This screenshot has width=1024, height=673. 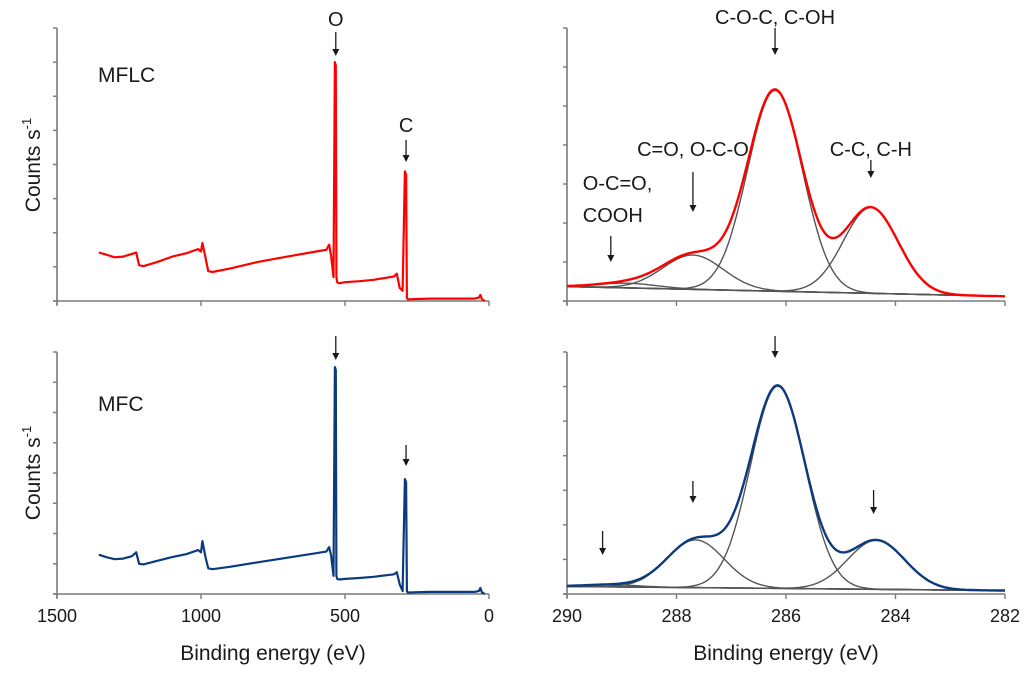 I want to click on peak-annotation-label: C-C, C-H, so click(x=871, y=150).